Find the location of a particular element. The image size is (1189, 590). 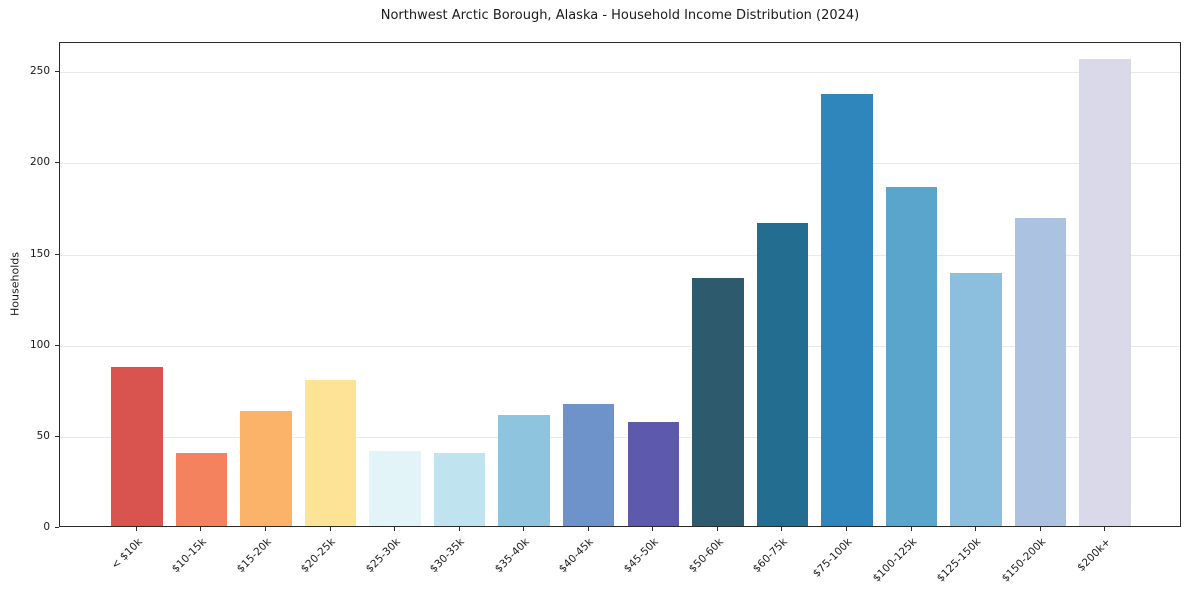

x-tick-label-text: $10-15k is located at coordinates (189, 556).